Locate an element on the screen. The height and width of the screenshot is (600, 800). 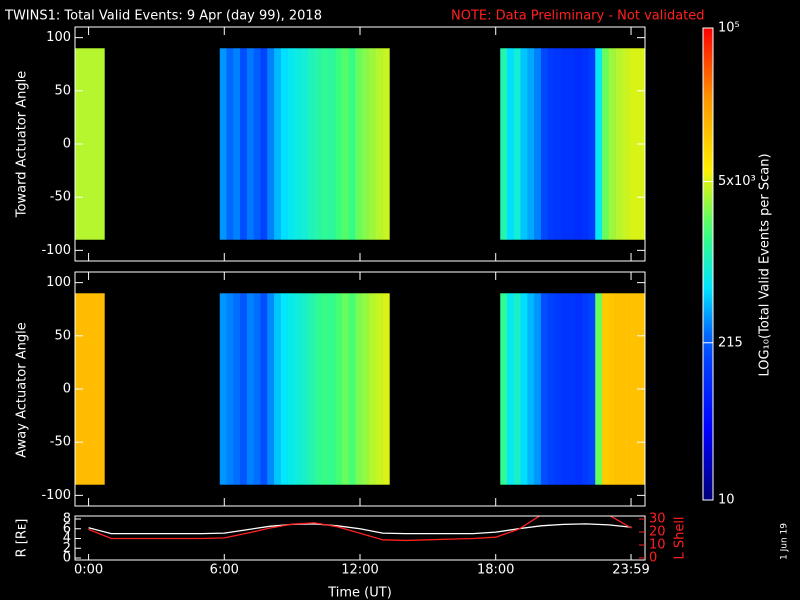
x-tick-label: 18:00 is located at coordinates (495, 570).